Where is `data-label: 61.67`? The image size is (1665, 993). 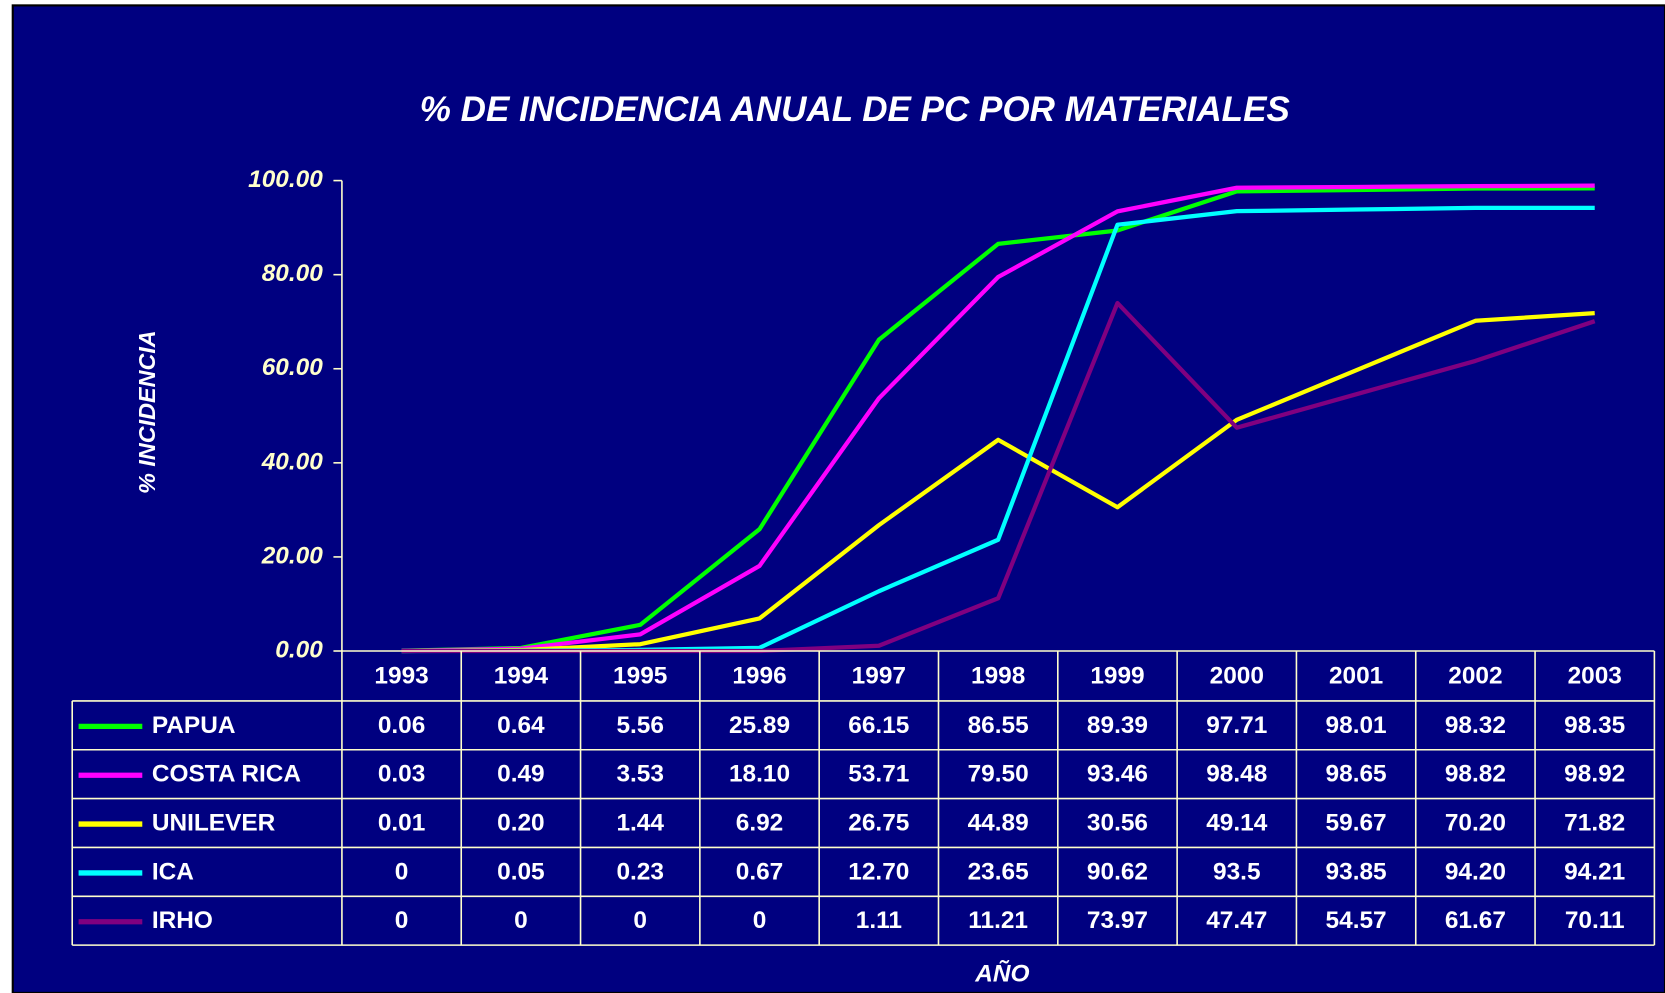 data-label: 61.67 is located at coordinates (1475, 920).